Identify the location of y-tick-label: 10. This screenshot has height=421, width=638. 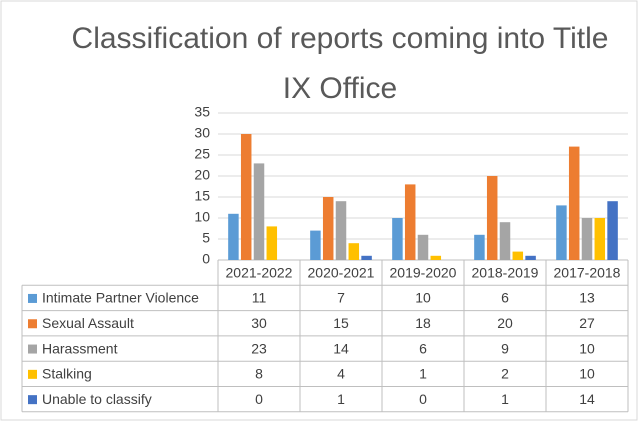
(202, 217).